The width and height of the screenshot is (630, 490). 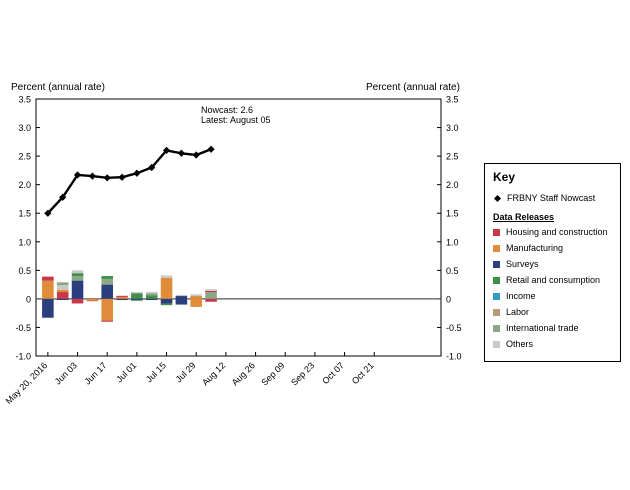 I want to click on nowcast-value-text: Nowcast: 2.6, so click(x=227, y=110).